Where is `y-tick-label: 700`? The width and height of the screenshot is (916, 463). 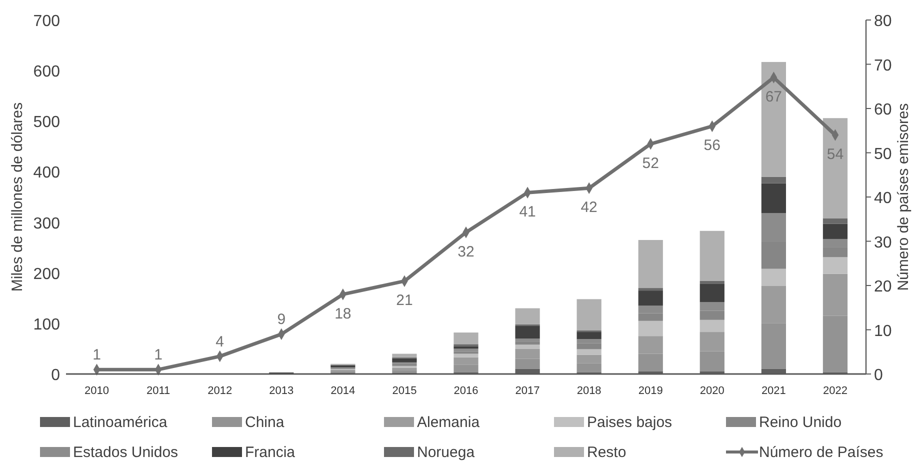 y-tick-label: 700 is located at coordinates (46, 21).